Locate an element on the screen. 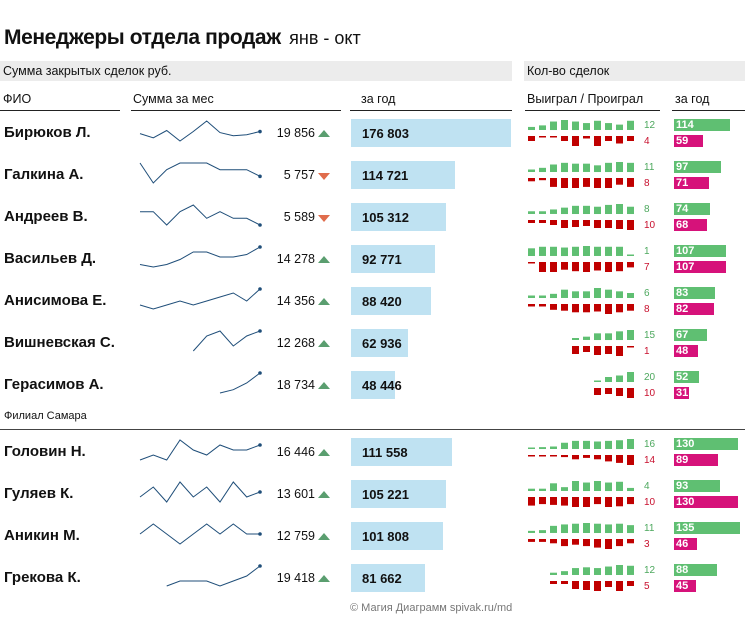  last-month-losses: 8 is located at coordinates (647, 183).